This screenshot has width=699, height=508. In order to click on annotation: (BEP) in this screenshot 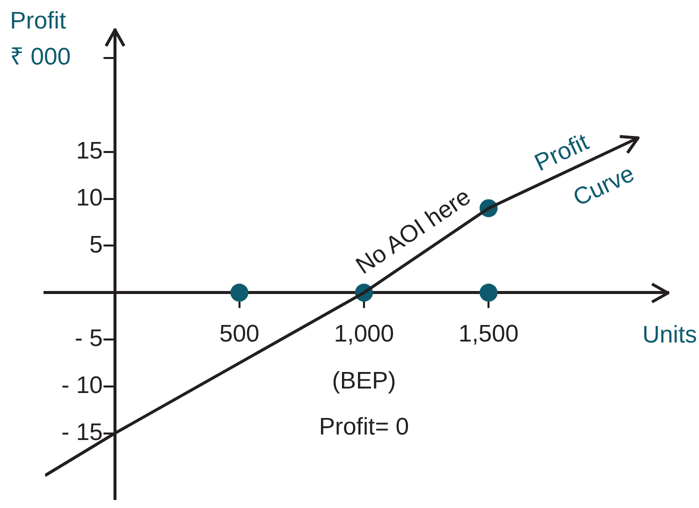, I will do `click(364, 380)`.